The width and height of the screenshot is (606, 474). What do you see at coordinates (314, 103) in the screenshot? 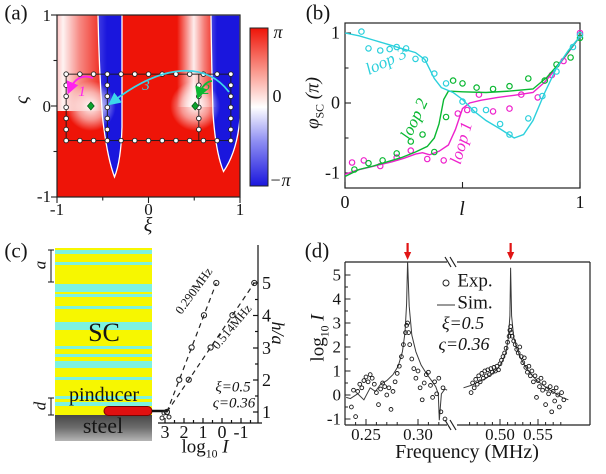
I see `panel-b-ylabel: φSC (π)` at bounding box center [314, 103].